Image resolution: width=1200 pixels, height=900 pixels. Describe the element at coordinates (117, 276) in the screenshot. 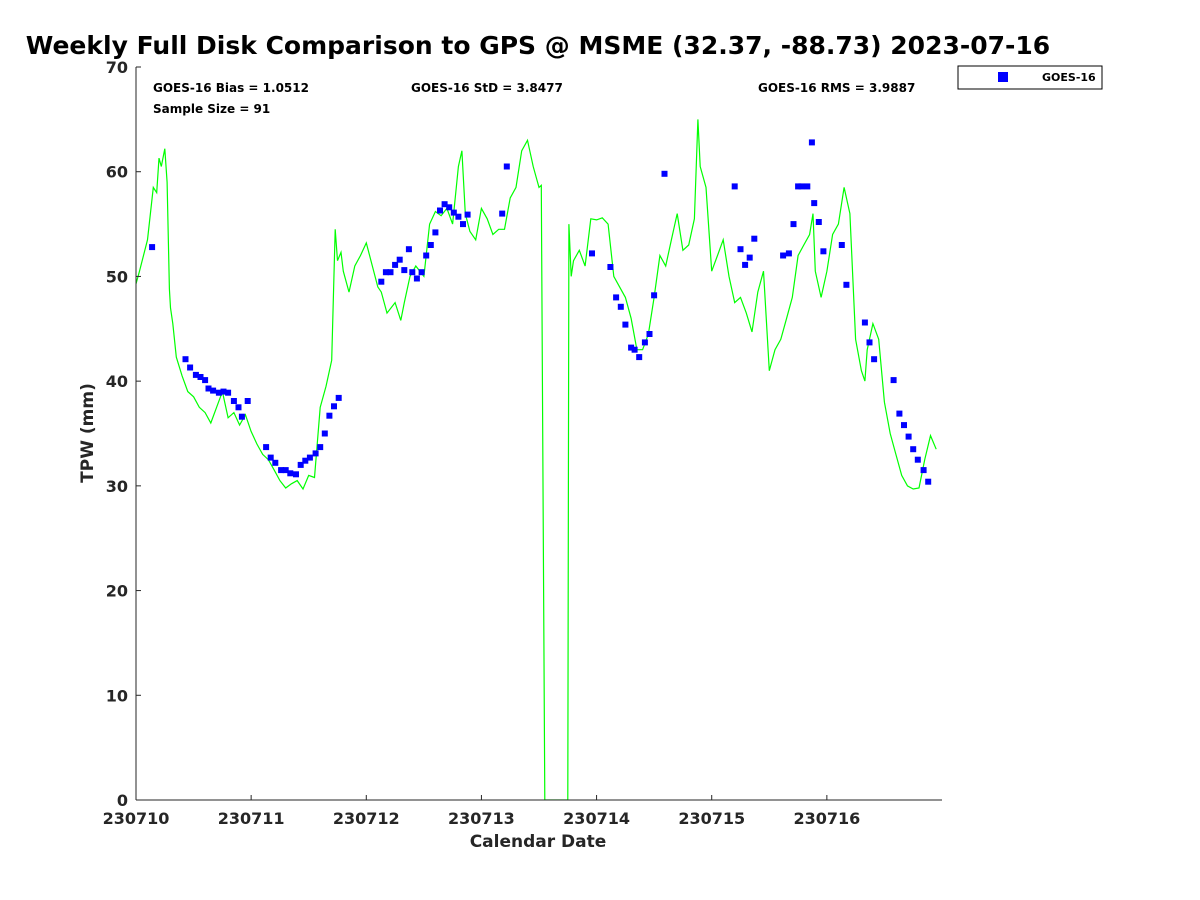

I see `y-tick-label: 50` at that location.